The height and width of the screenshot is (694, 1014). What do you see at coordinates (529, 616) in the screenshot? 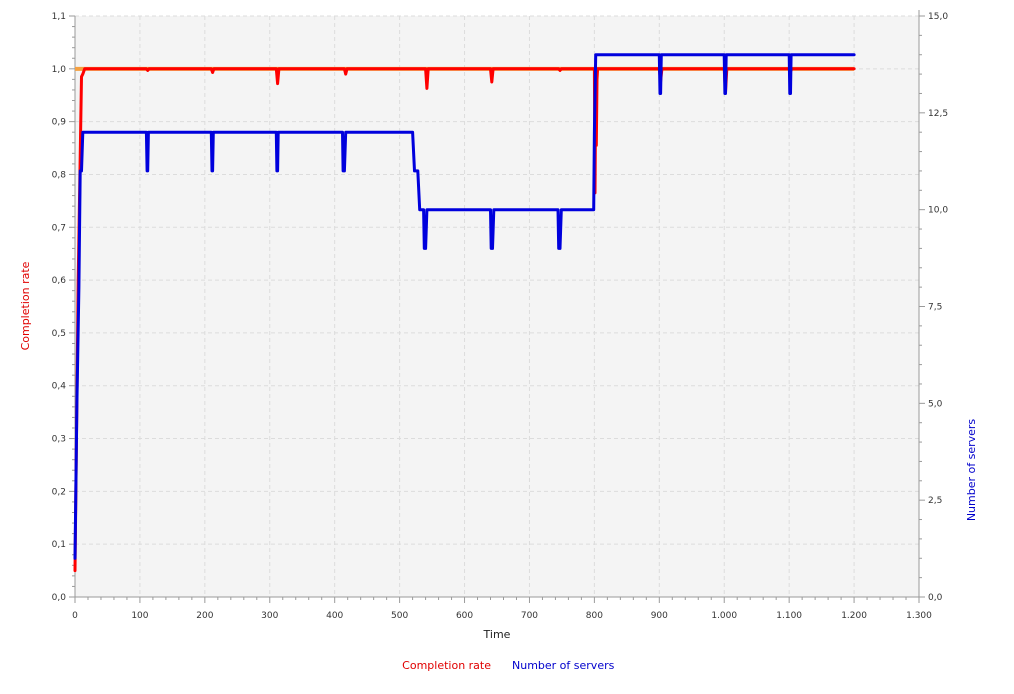
I see `x-tick-label: 700` at bounding box center [529, 616].